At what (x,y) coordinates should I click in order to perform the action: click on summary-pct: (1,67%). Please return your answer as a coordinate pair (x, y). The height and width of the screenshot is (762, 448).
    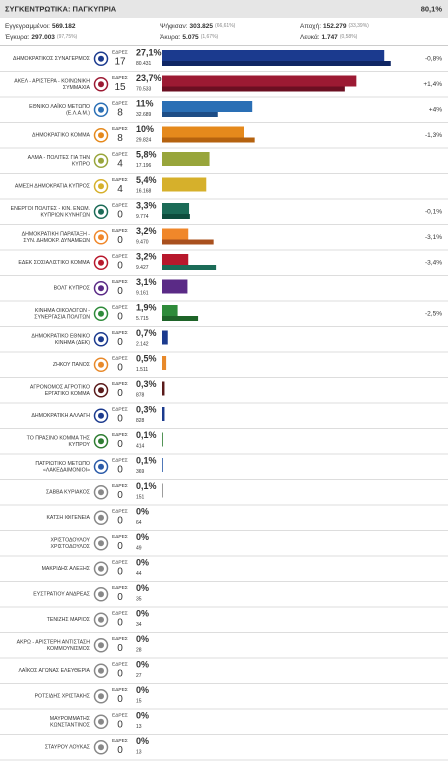
    Looking at the image, I should click on (210, 37).